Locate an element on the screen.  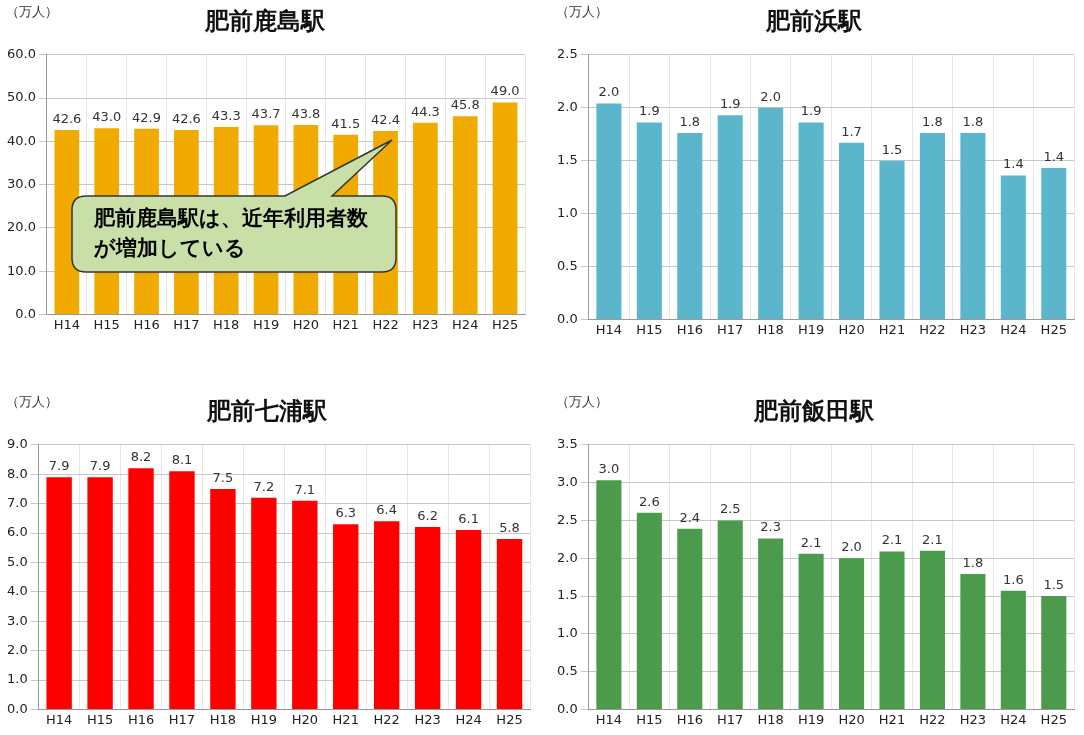
data-label: 8.2 is located at coordinates (141, 457).